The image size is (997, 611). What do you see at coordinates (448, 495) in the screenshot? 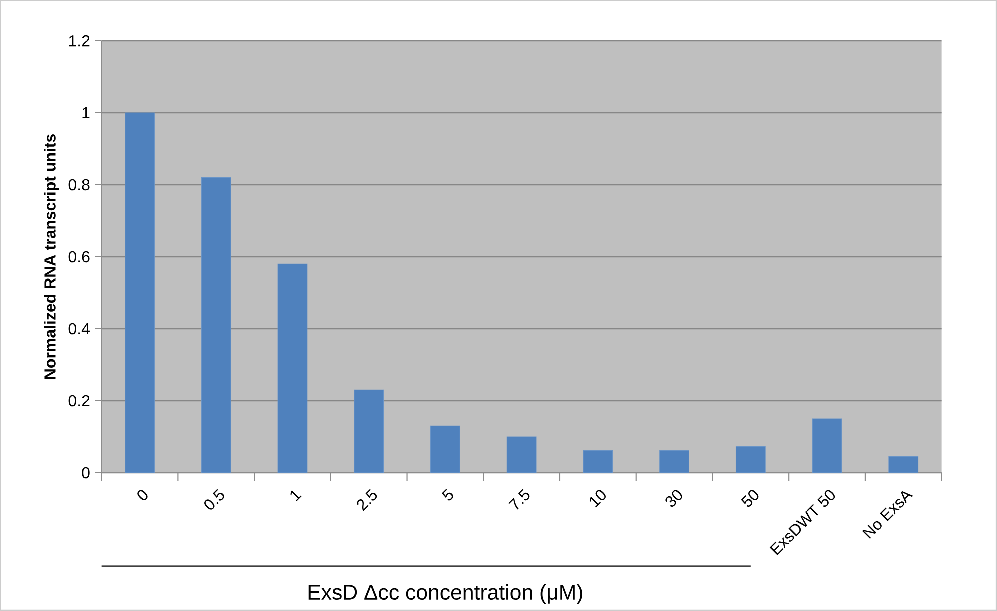
I see `x-tick-label: 5` at bounding box center [448, 495].